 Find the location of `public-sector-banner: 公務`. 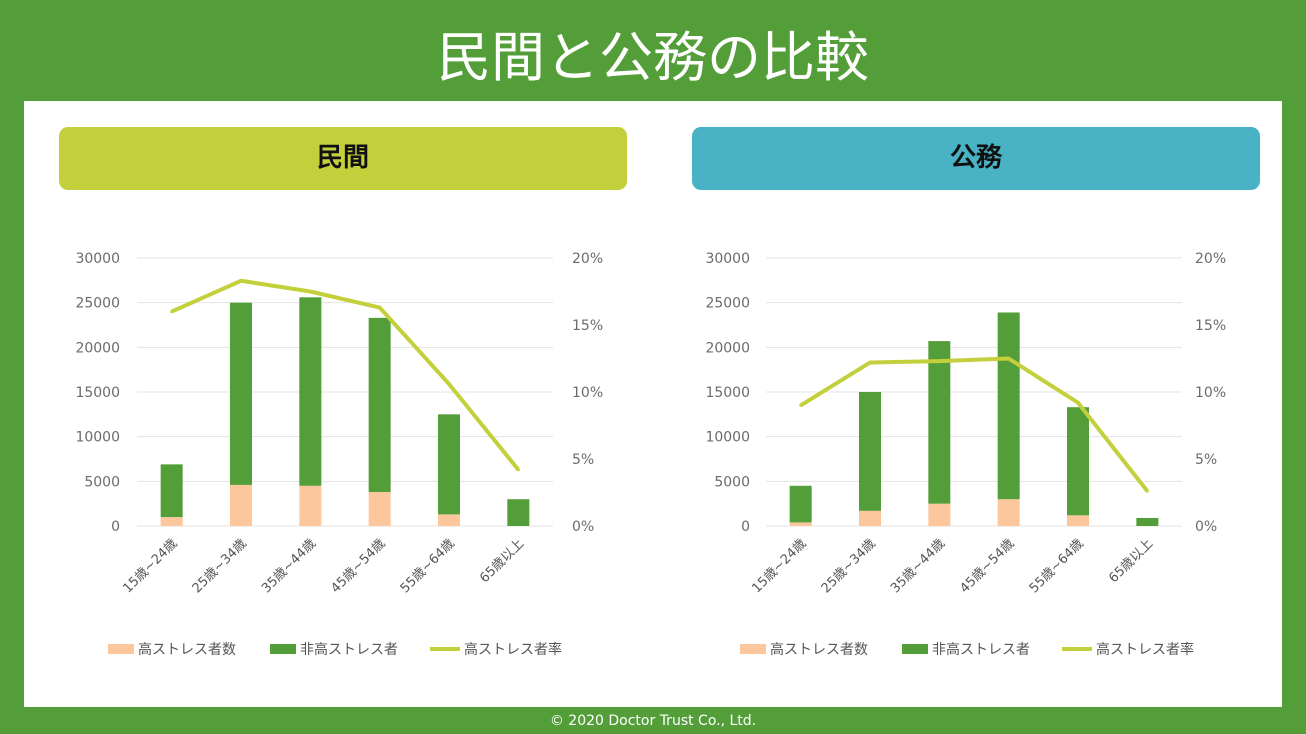

public-sector-banner: 公務 is located at coordinates (976, 158).